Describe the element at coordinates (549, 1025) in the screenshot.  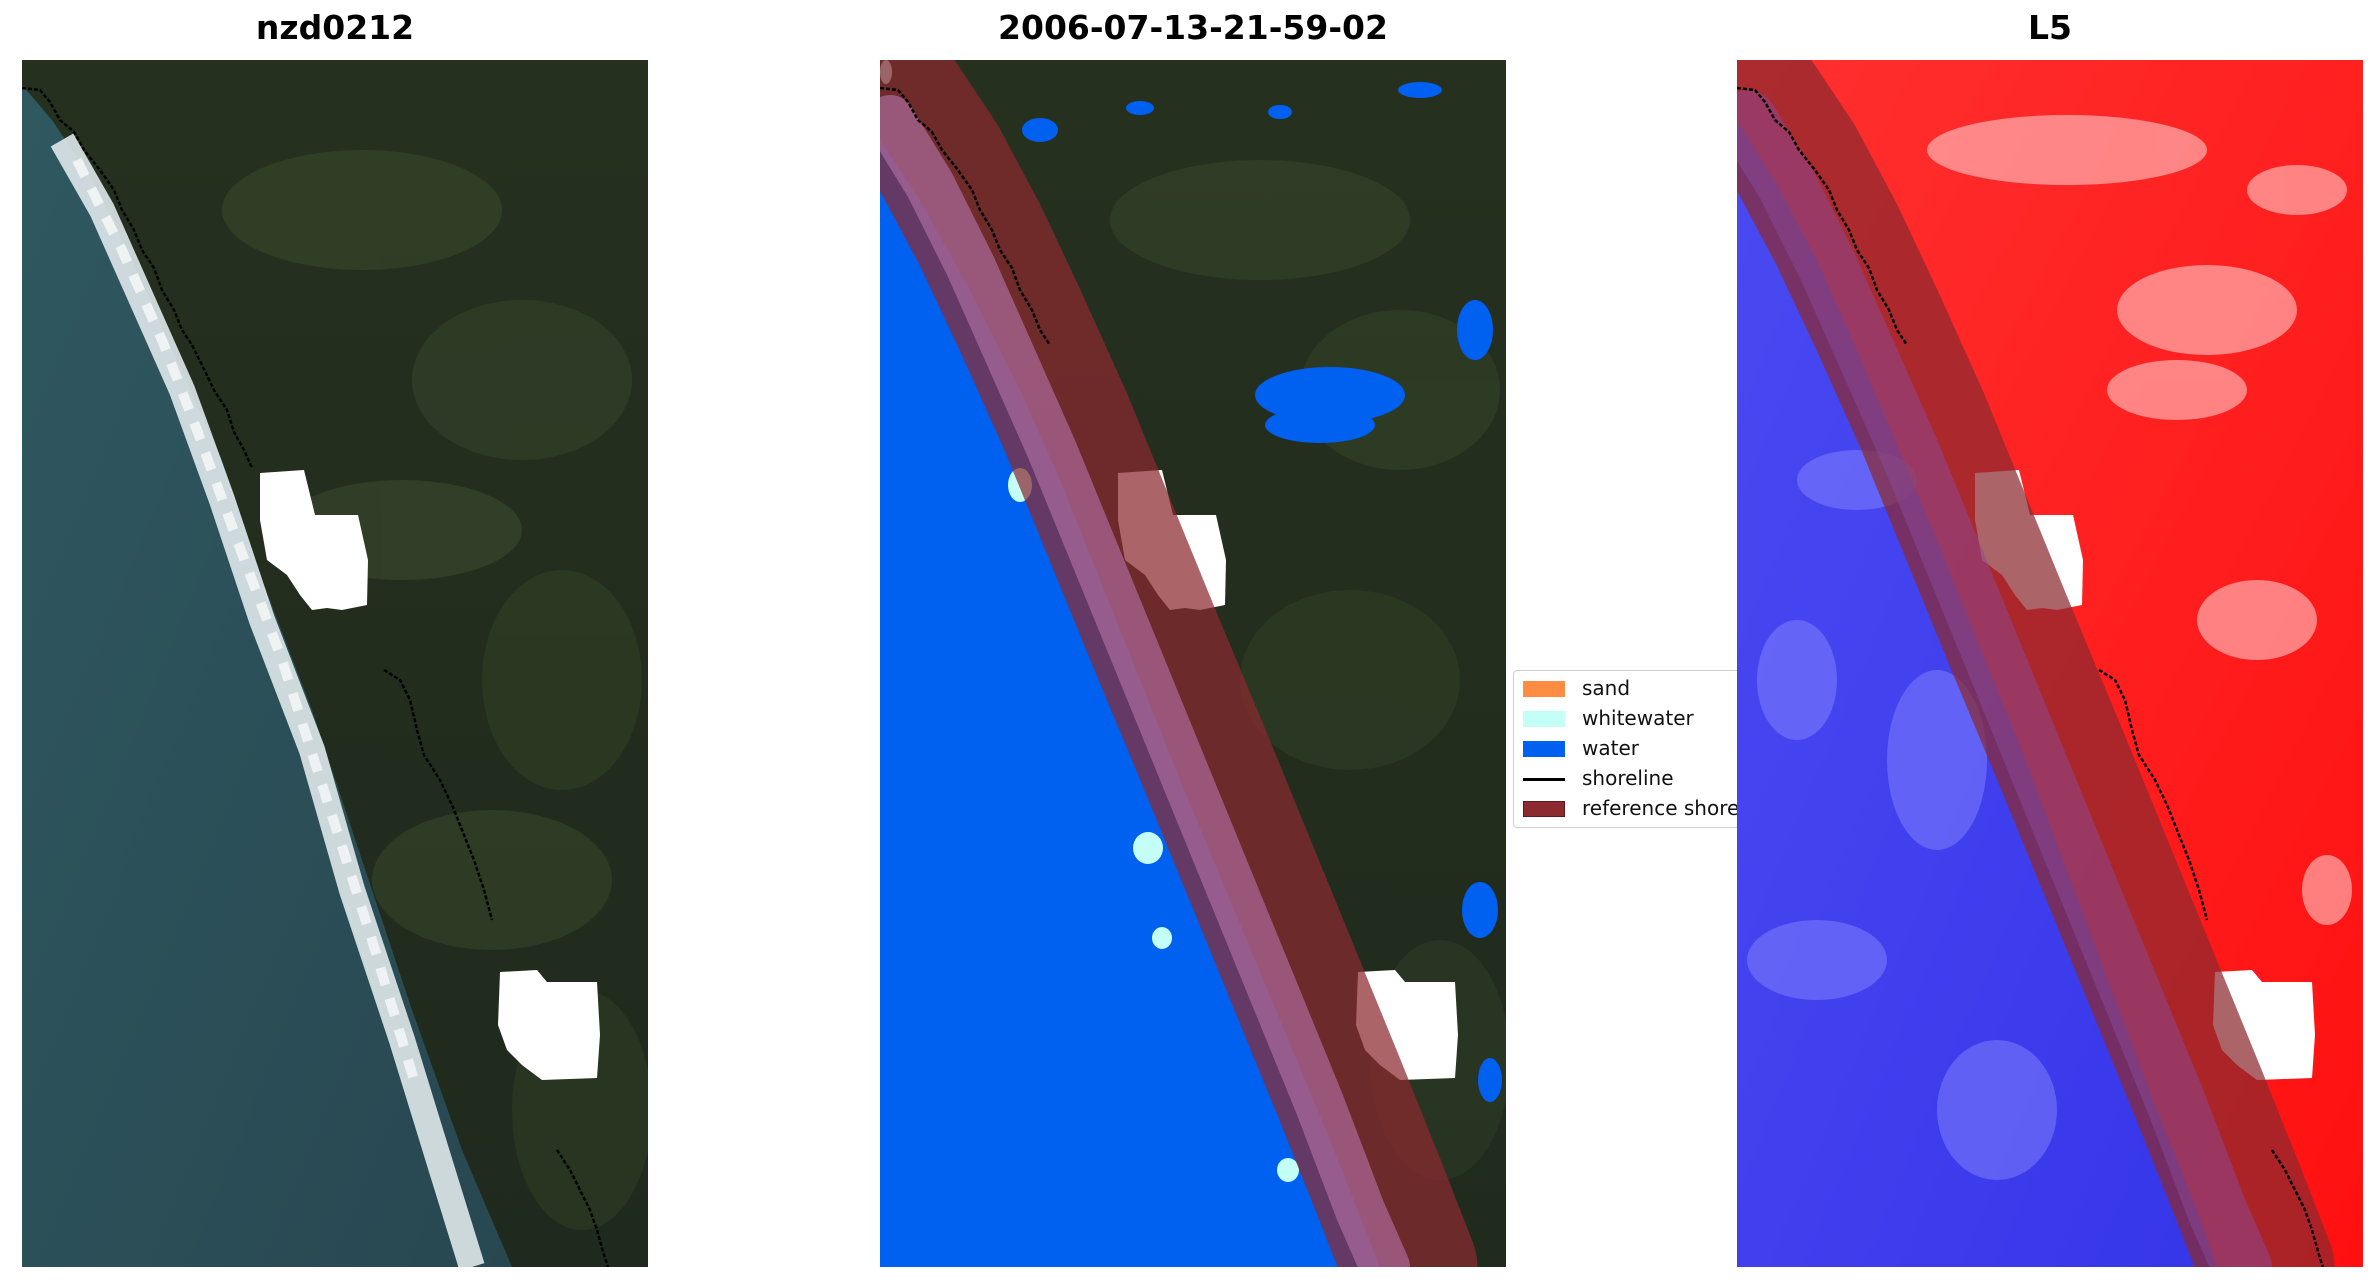
I see `cloud-mask-lower` at that location.